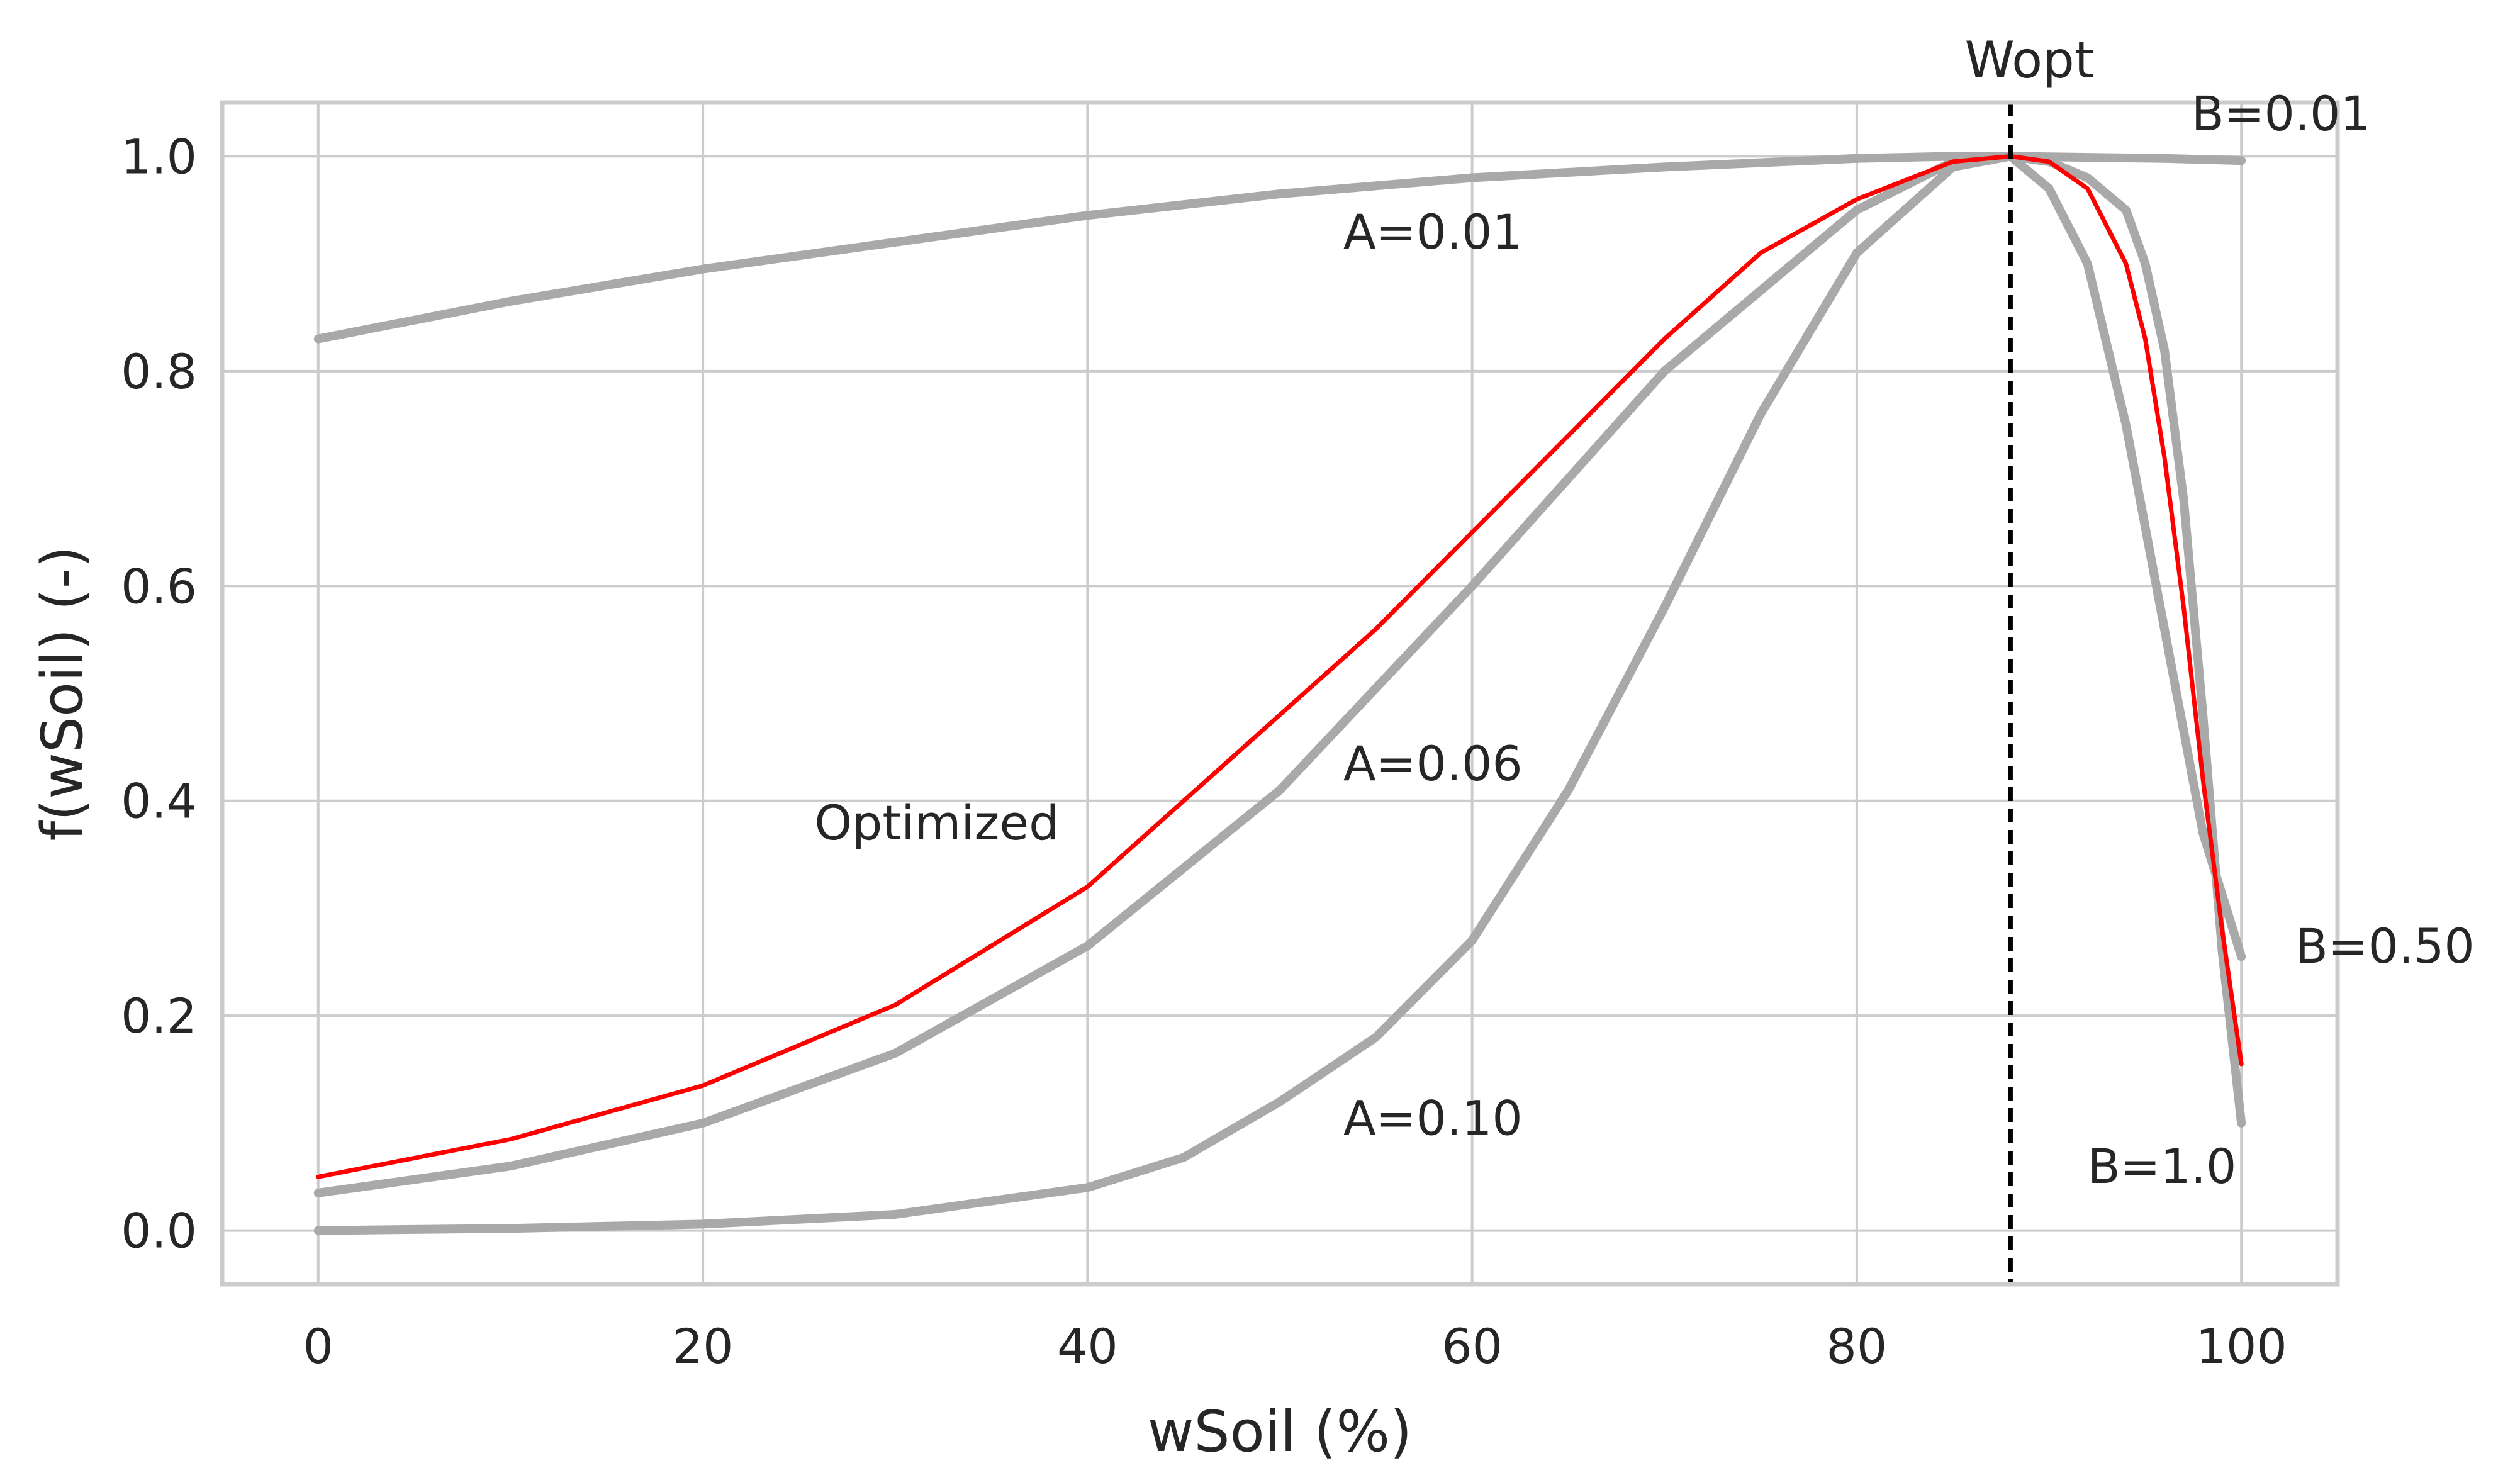 This screenshot has width=2520, height=1468. Describe the element at coordinates (318, 1346) in the screenshot. I see `x-tick-label: 0` at that location.